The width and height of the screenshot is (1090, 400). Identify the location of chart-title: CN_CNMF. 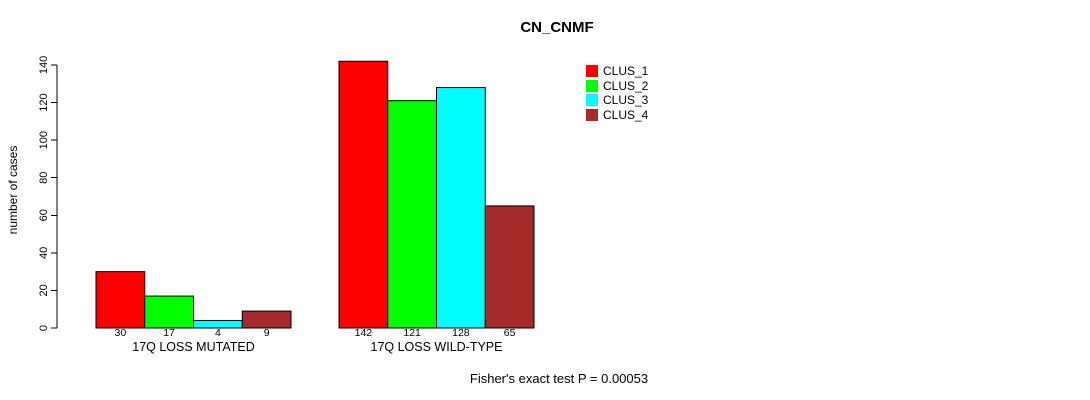
(557, 27).